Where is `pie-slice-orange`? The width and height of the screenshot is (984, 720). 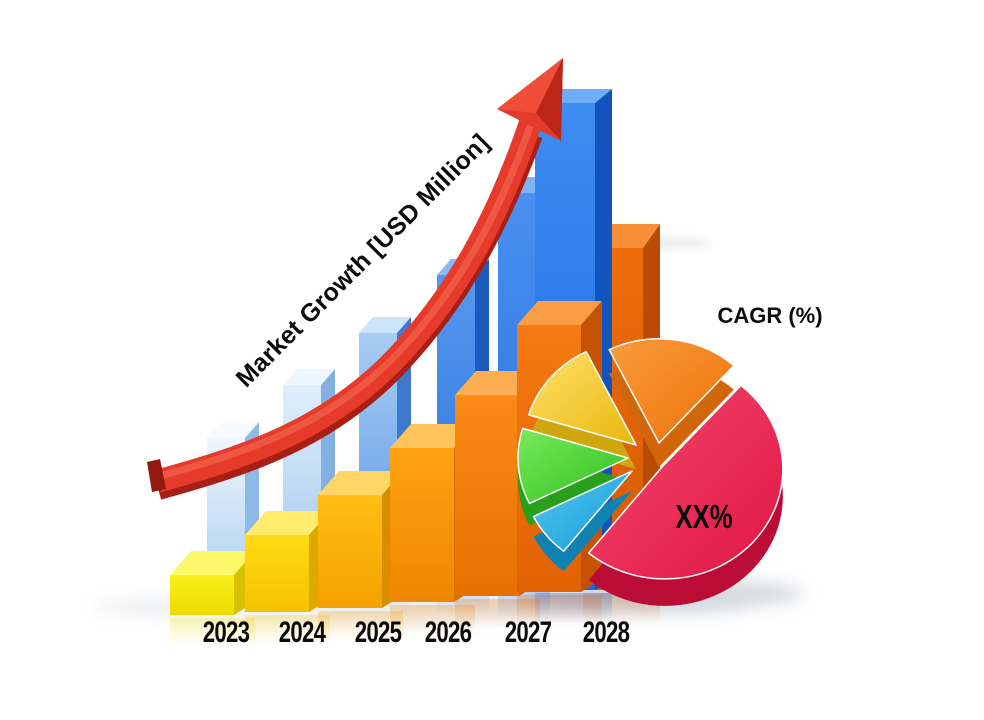 pie-slice-orange is located at coordinates (671, 391).